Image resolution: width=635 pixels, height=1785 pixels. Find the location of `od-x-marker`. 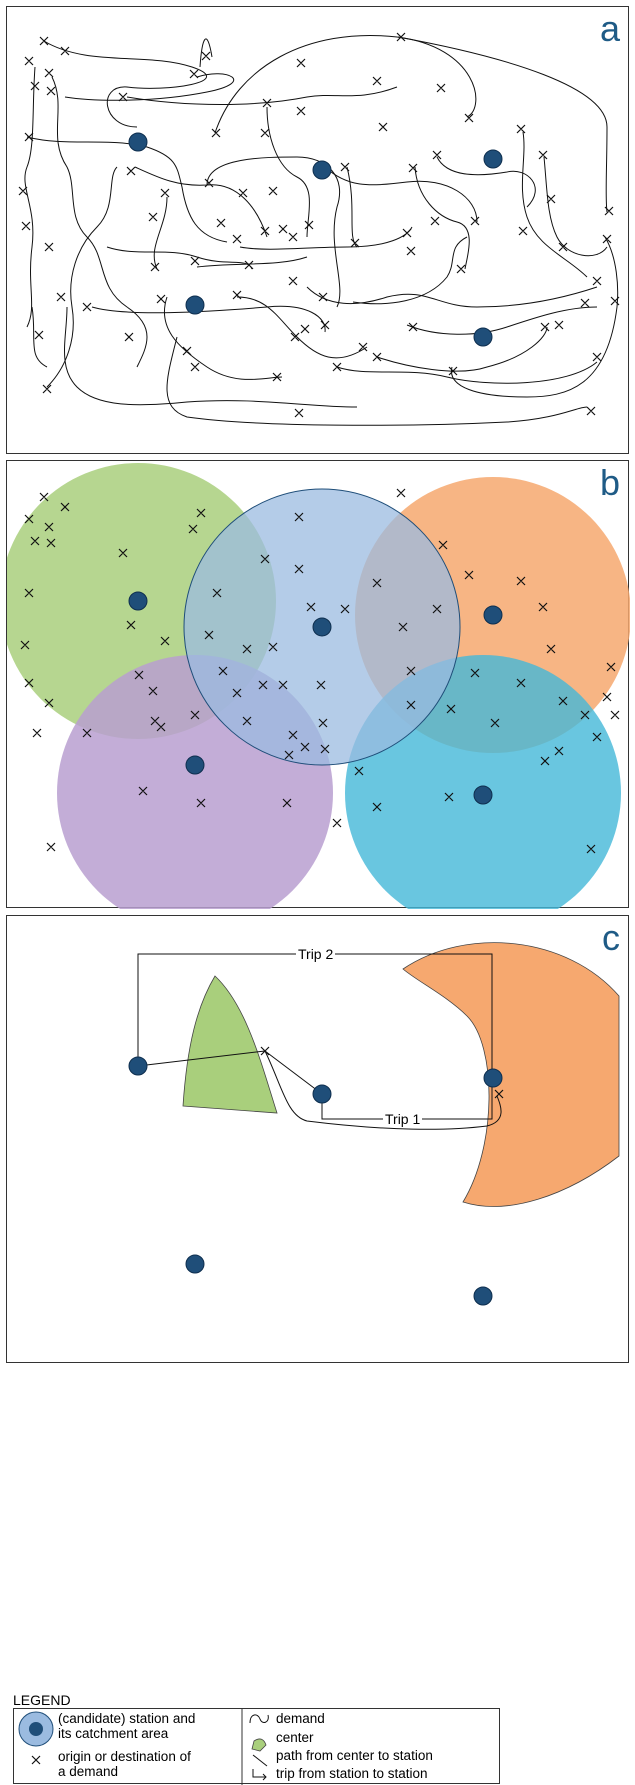

od-x-marker is located at coordinates (382, 1072).